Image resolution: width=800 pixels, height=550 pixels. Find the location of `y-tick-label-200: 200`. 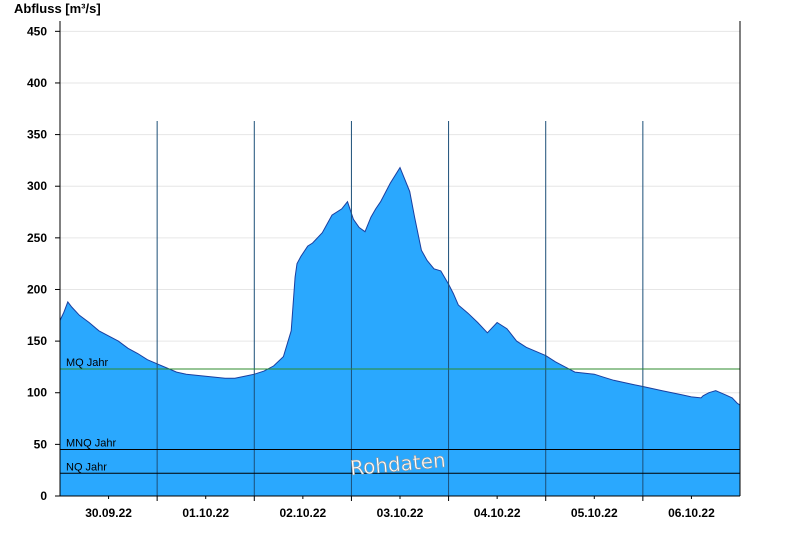

y-tick-label-200: 200 is located at coordinates (37, 289).